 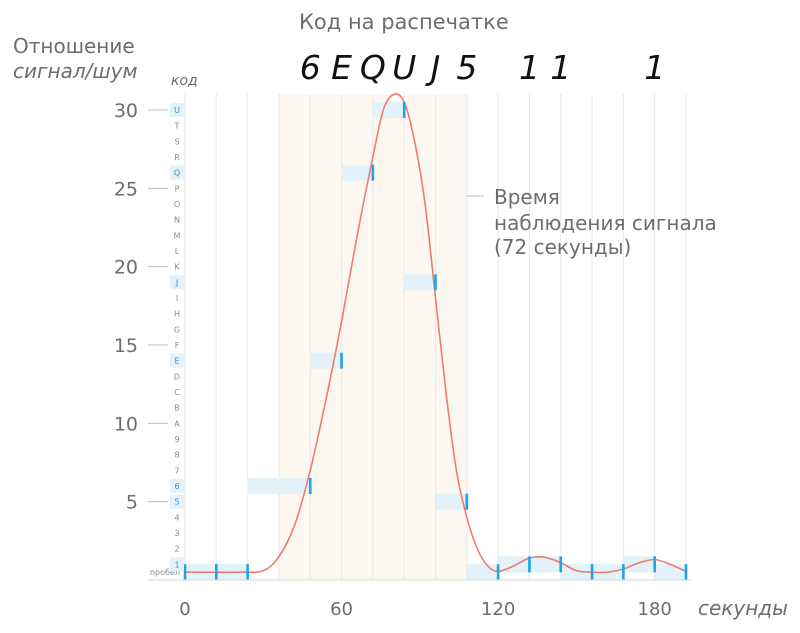 I want to click on code-label: 5, so click(x=176, y=502).